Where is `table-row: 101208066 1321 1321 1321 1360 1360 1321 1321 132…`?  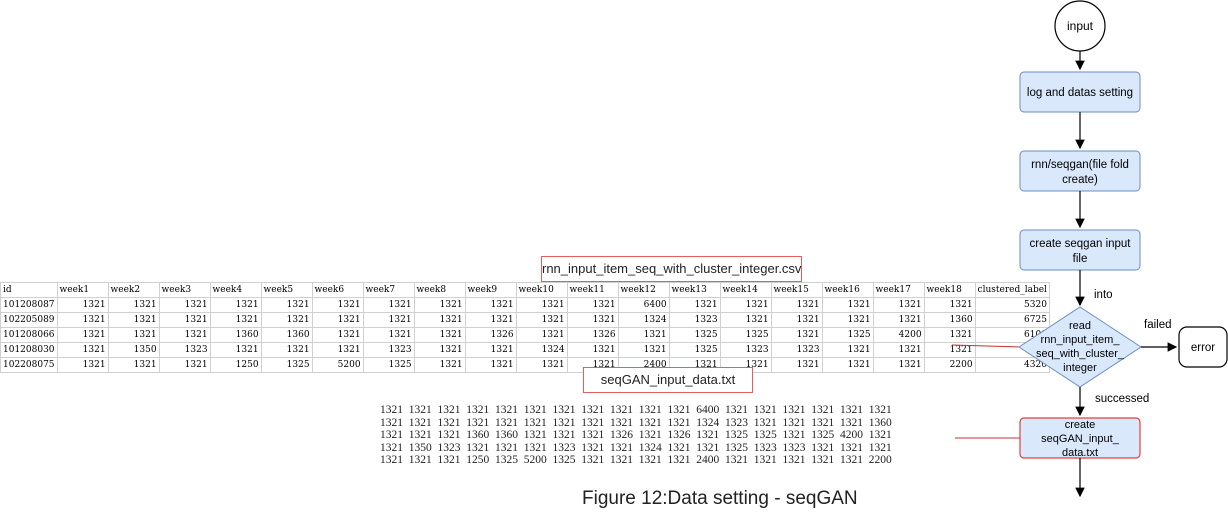 table-row: 101208066 1321 1321 1321 1360 1360 1321 1321 132… is located at coordinates (525, 335).